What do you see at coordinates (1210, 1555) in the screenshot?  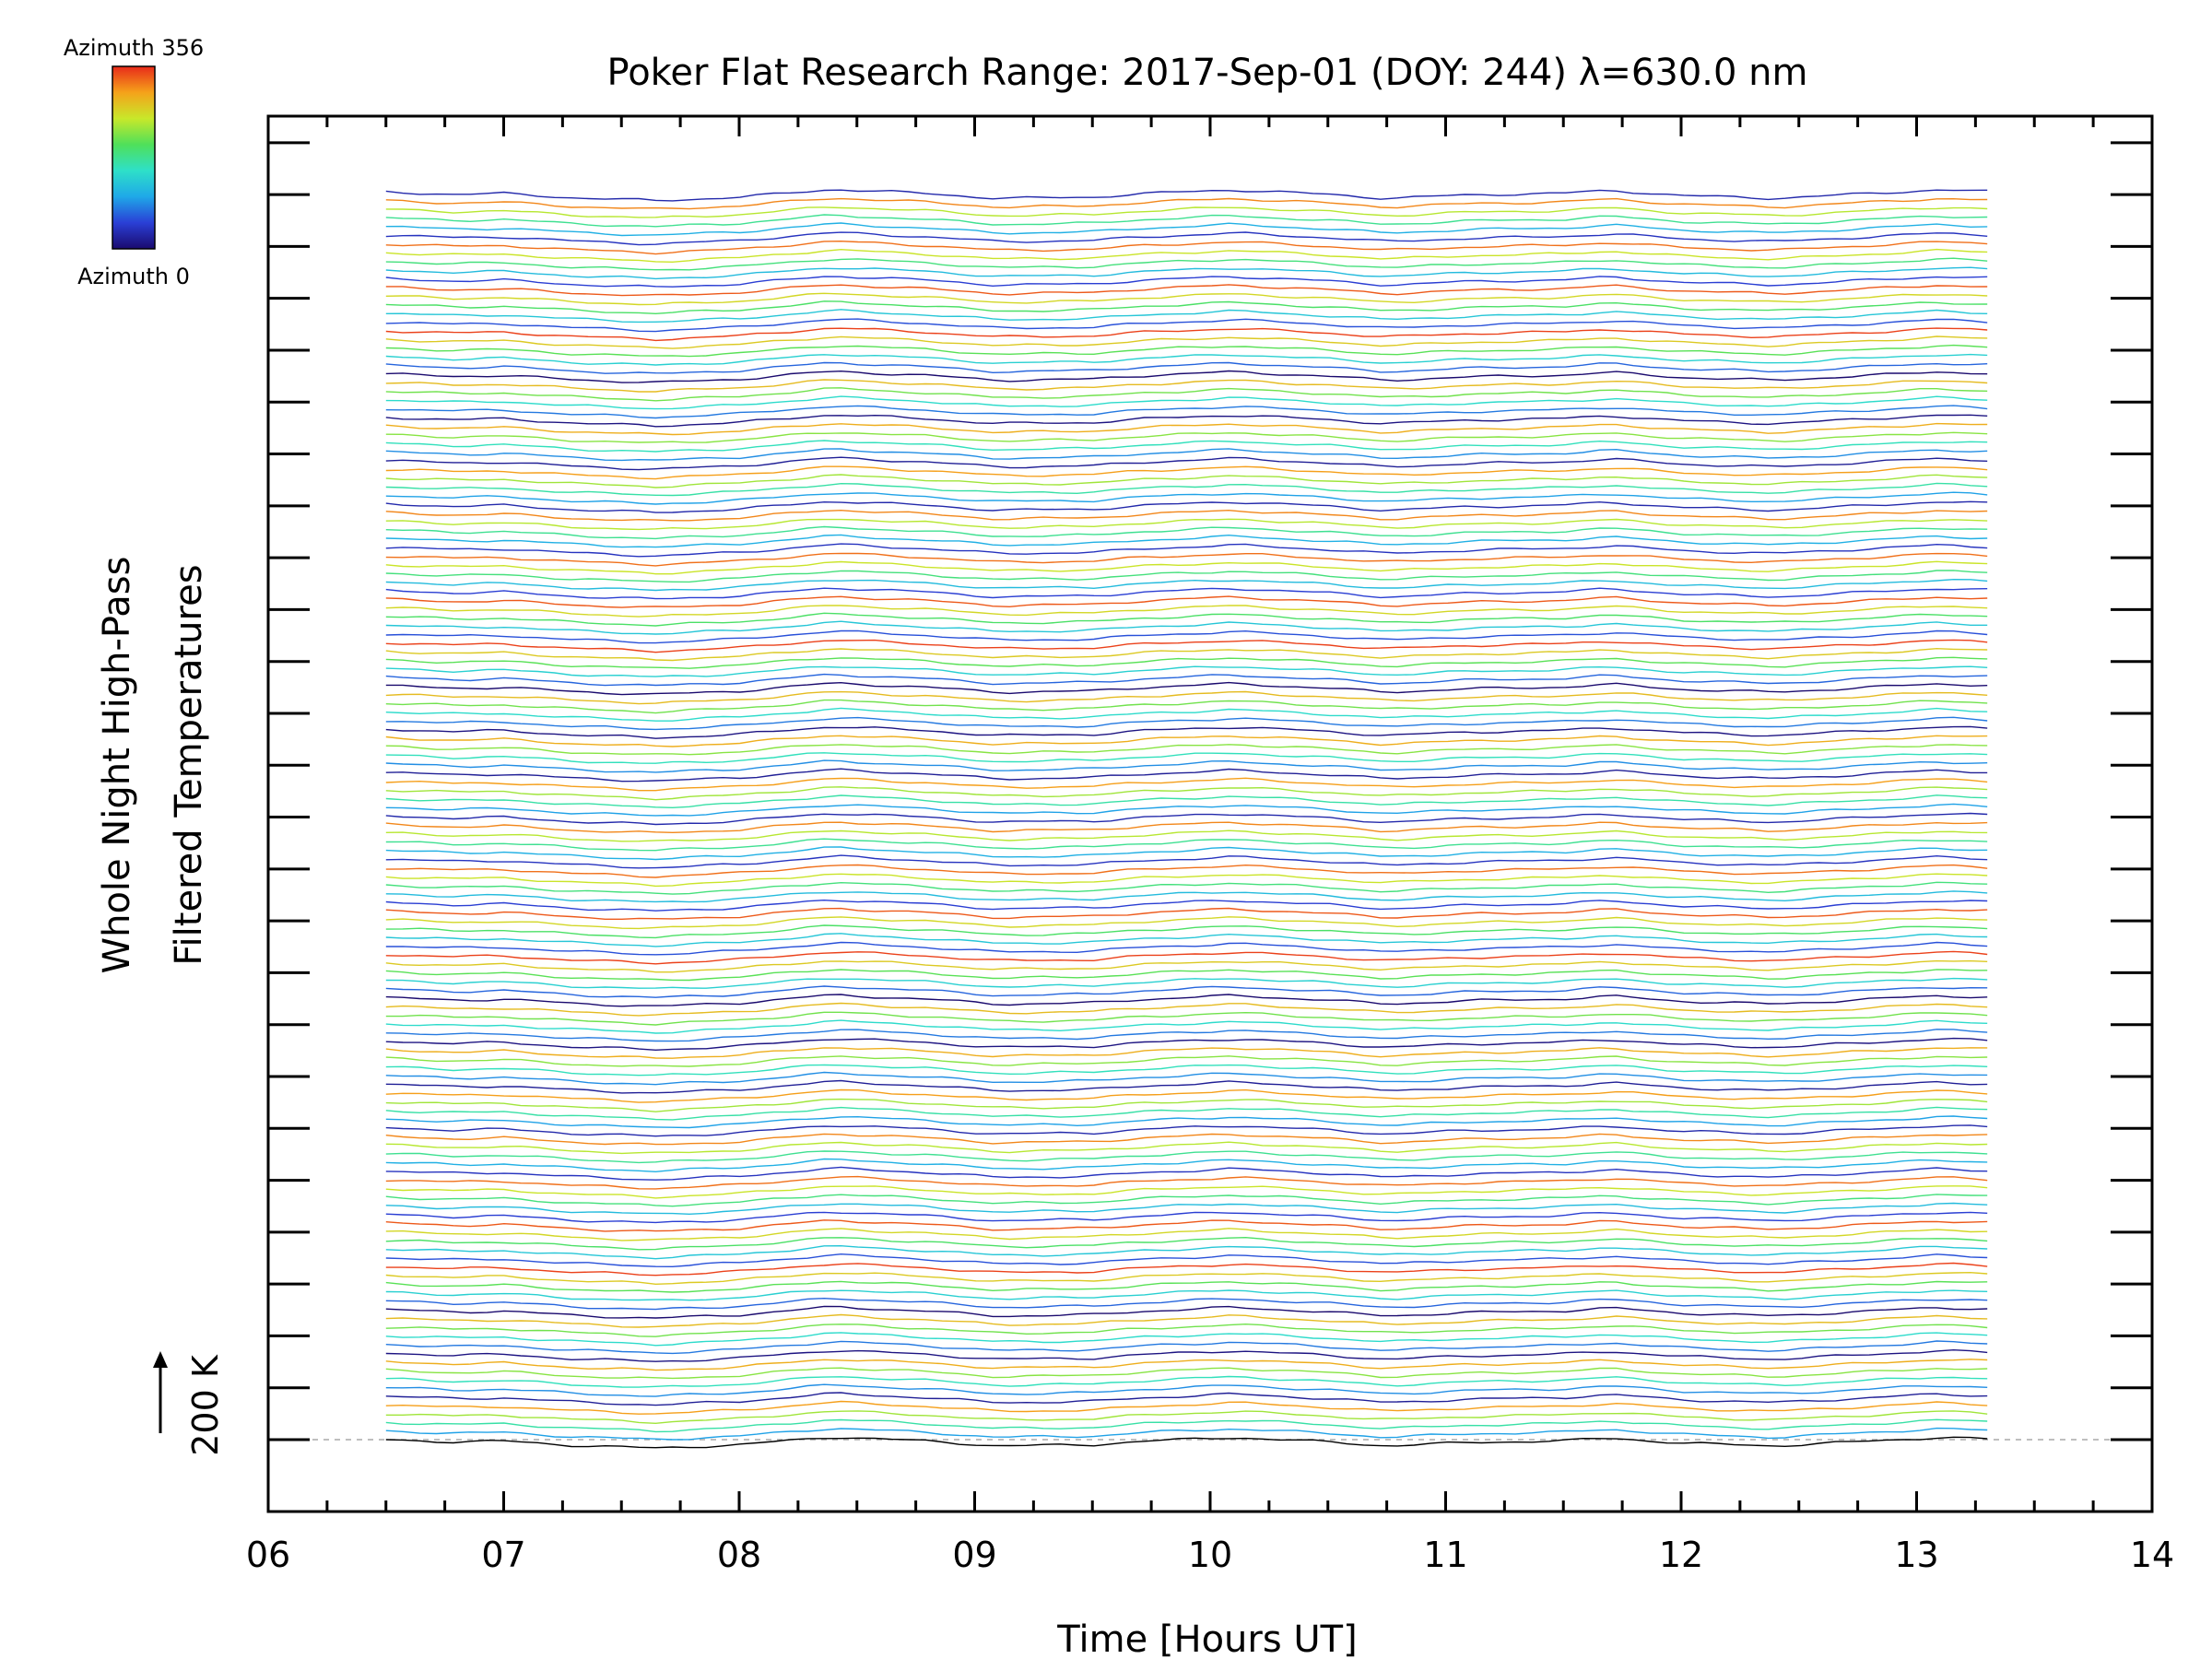 I see `x-tick-label: 10` at bounding box center [1210, 1555].